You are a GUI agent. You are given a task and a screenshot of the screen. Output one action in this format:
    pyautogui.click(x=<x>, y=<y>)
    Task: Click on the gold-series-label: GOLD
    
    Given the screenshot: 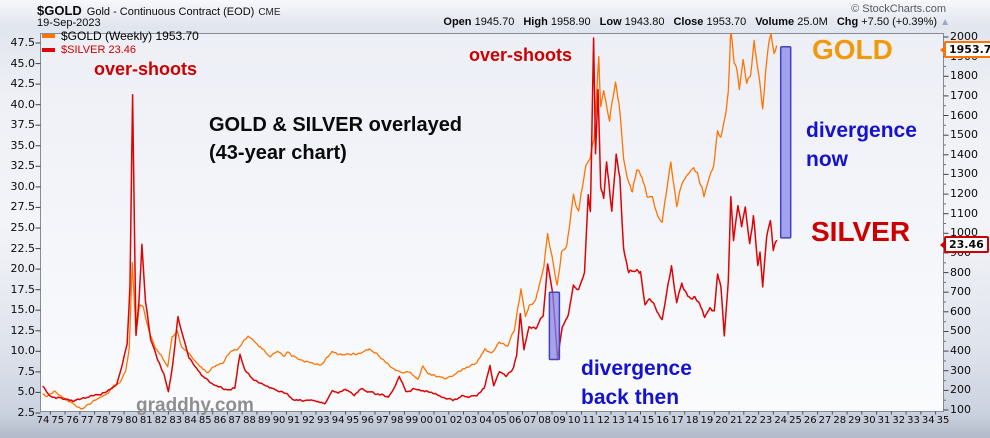 What is the action you would take?
    pyautogui.click(x=852, y=49)
    